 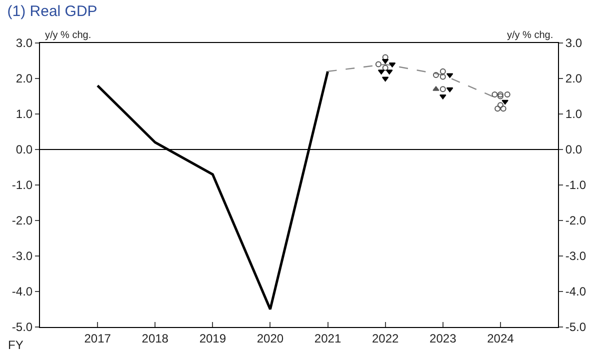 What do you see at coordinates (500, 338) in the screenshot?
I see `x-tick-label: 2024` at bounding box center [500, 338].